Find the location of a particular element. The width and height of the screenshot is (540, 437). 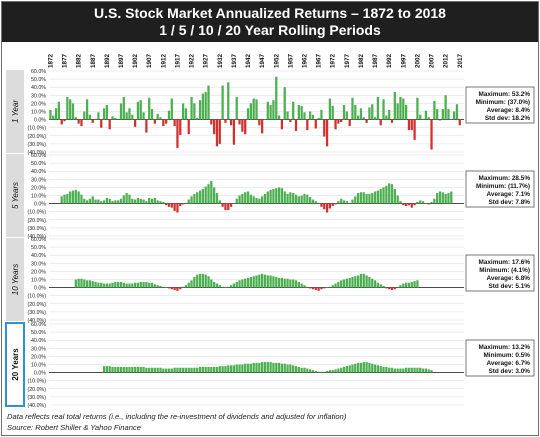

stats-box is located at coordinates (500, 358).